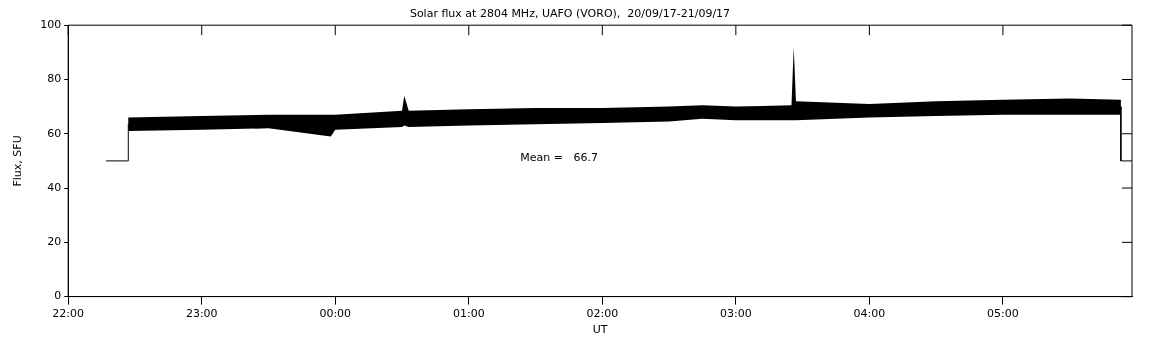  I want to click on x-axis-title: UT, so click(600, 330).